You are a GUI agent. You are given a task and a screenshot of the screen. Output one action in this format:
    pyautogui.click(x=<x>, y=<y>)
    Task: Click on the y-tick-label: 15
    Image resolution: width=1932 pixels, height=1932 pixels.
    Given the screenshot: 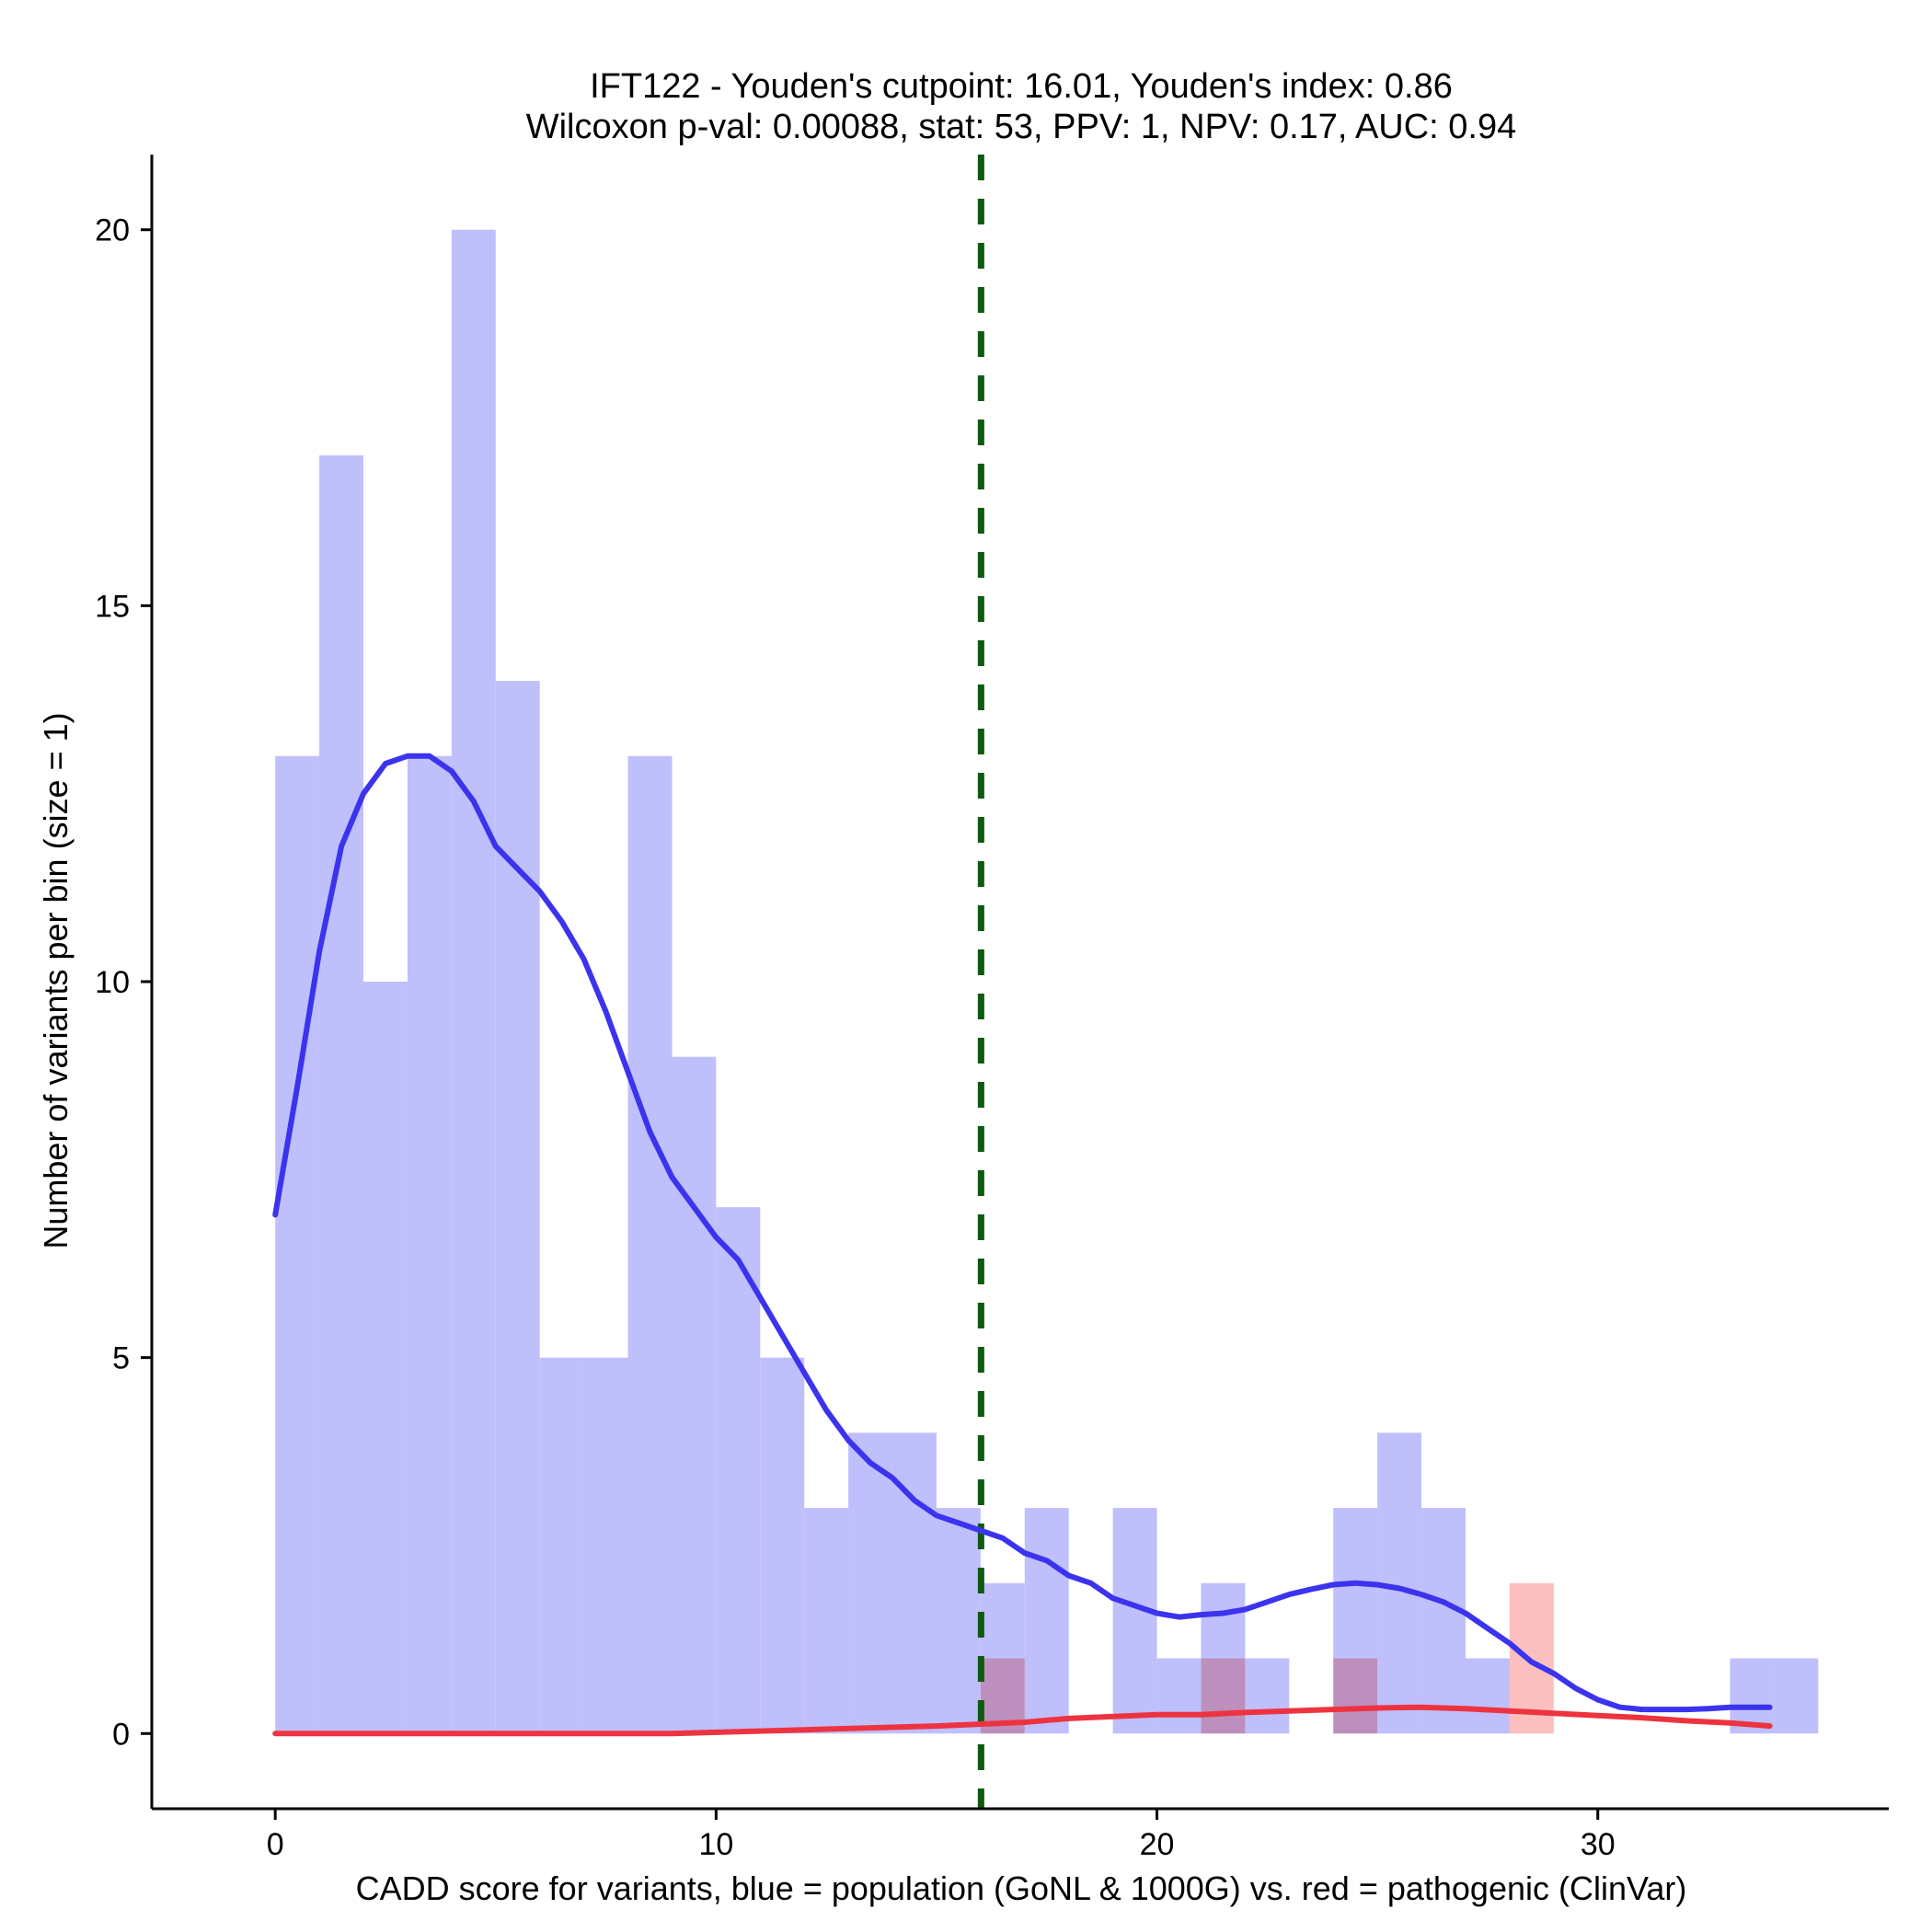 What is the action you would take?
    pyautogui.click(x=112, y=606)
    